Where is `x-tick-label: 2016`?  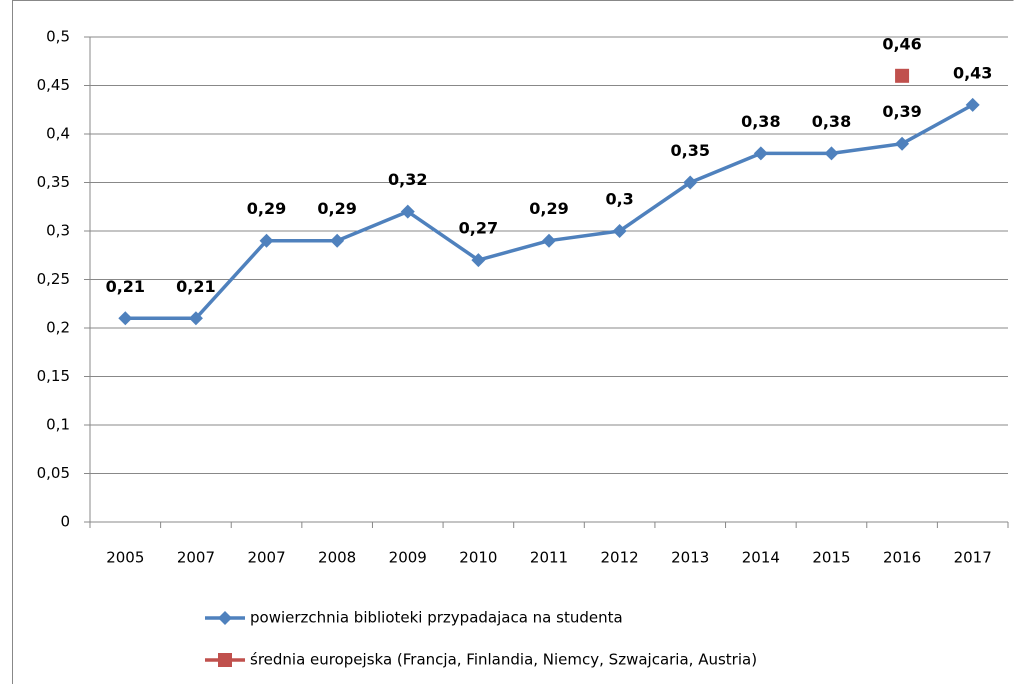
x-tick-label: 2016 is located at coordinates (902, 558).